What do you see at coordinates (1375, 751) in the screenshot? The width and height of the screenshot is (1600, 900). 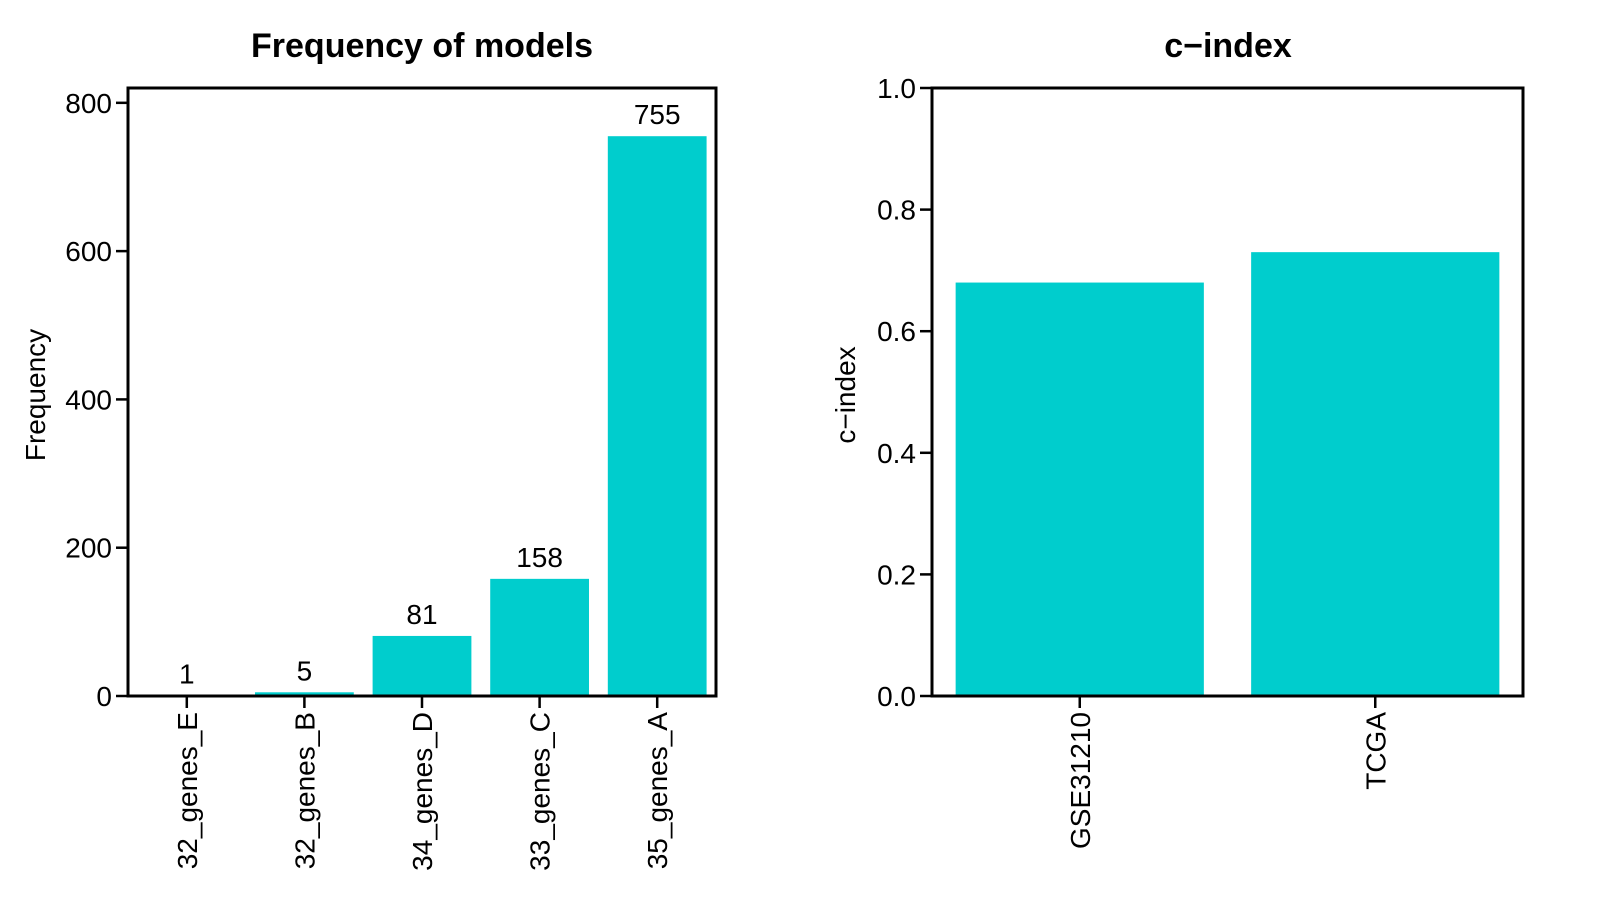 I see `x-tick-label: TCGA` at bounding box center [1375, 751].